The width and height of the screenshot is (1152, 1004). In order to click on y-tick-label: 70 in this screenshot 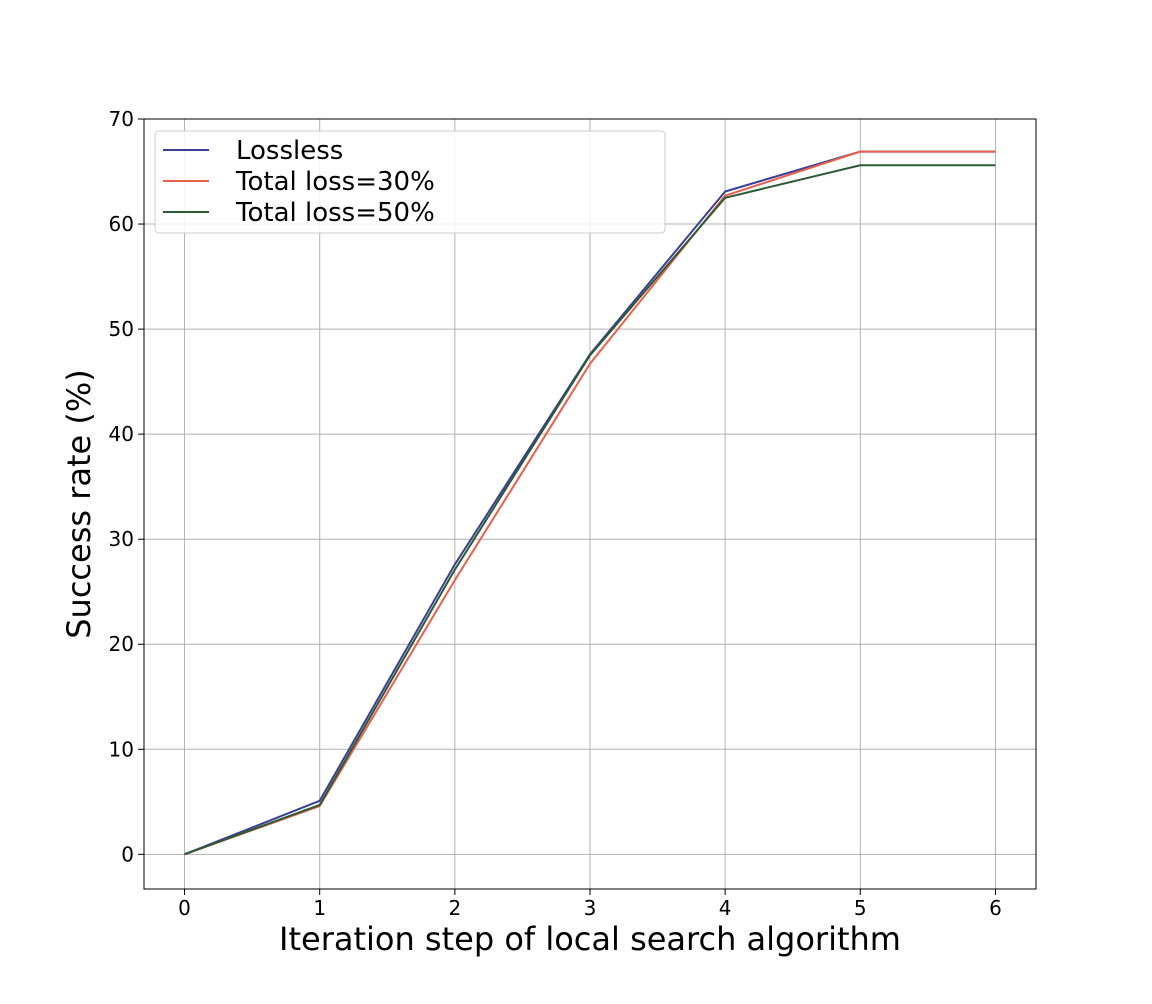, I will do `click(121, 119)`.